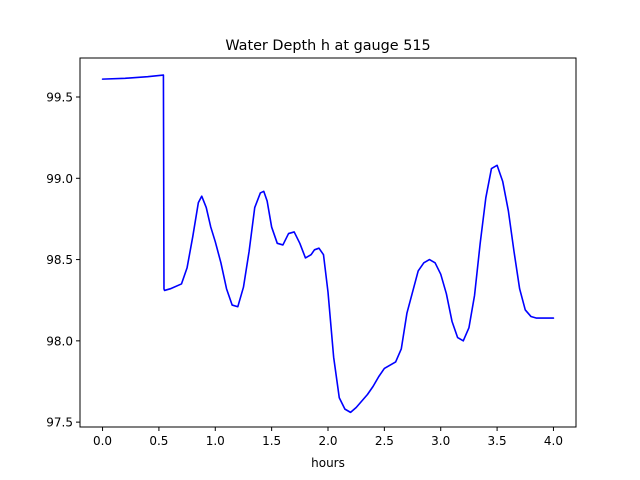  Describe the element at coordinates (384, 441) in the screenshot. I see `x-tick-label: 2.5` at that location.